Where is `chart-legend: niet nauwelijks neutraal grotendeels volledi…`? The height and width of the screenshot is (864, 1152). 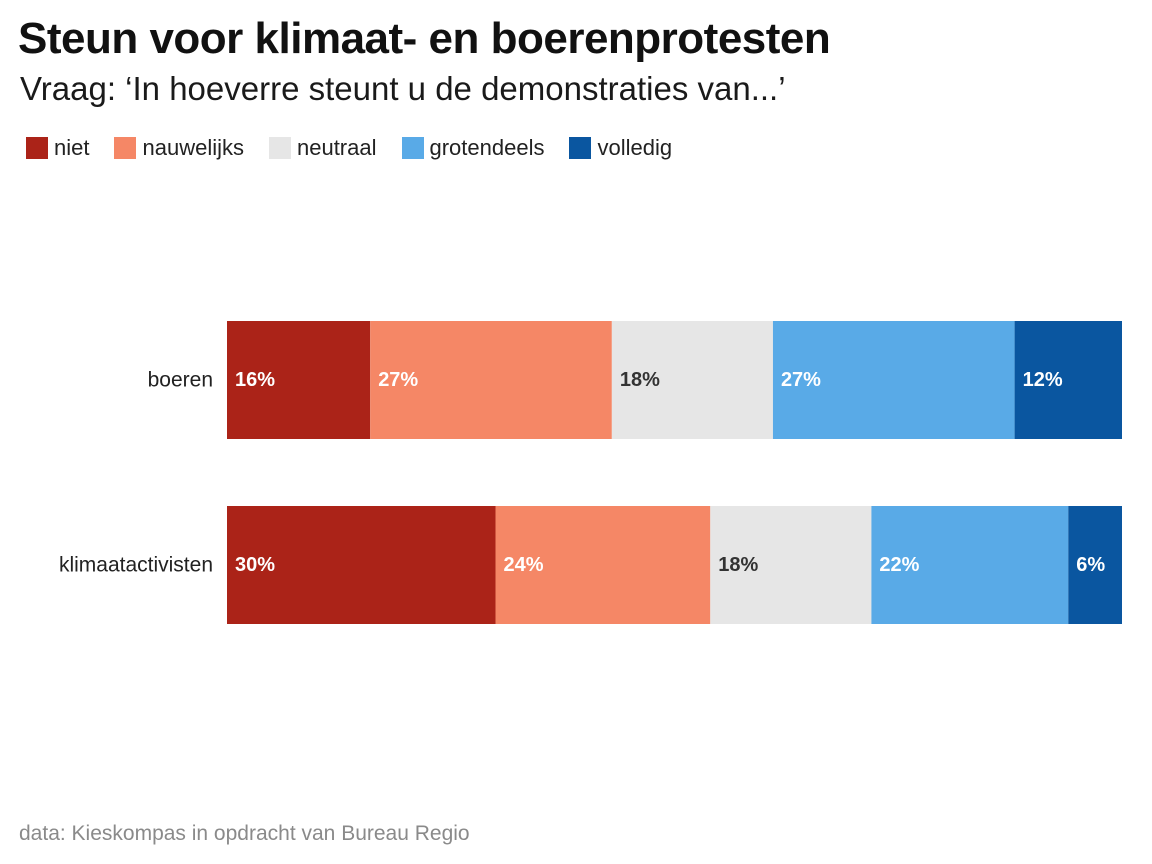 chart-legend: niet nauwelijks neutraal grotendeels volledi… is located at coordinates (361, 148).